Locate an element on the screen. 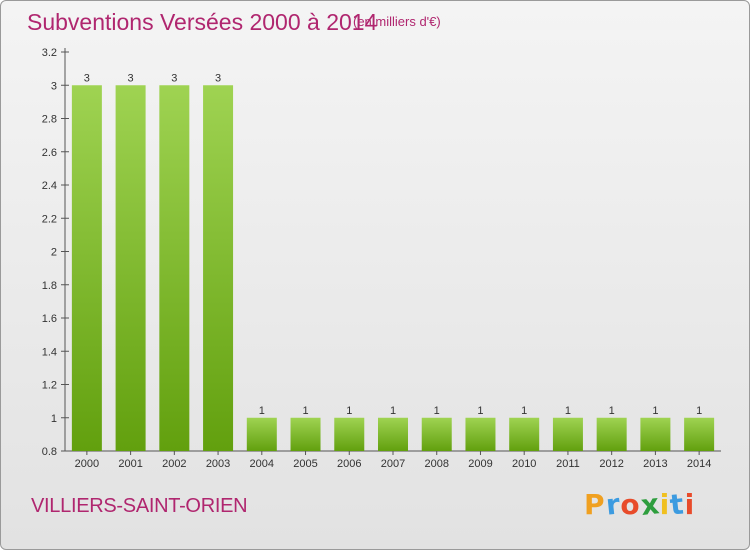  logo-letter: o is located at coordinates (630, 504).